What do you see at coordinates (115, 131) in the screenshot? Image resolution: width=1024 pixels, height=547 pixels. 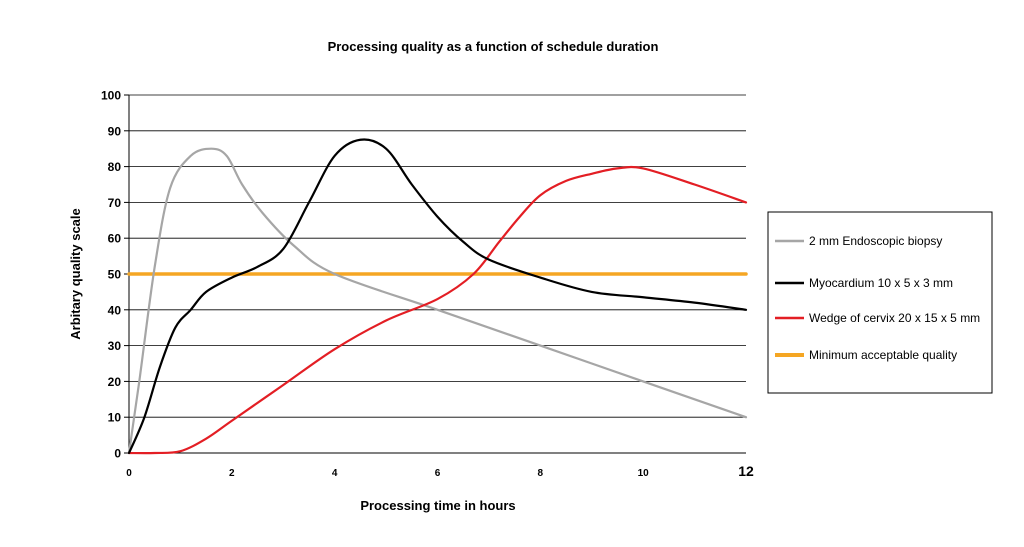 I see `y-tick-label-90: 90` at bounding box center [115, 131].